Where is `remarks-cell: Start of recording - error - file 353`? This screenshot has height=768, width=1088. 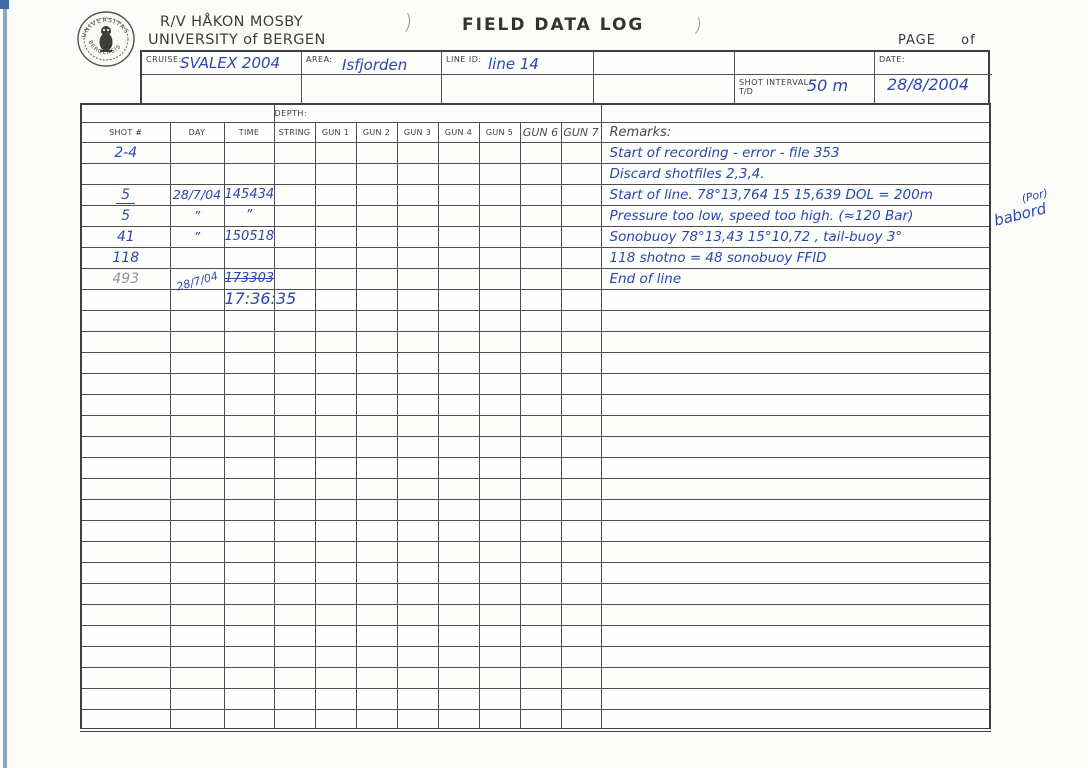 remarks-cell: Start of recording - error - file 353 is located at coordinates (795, 152).